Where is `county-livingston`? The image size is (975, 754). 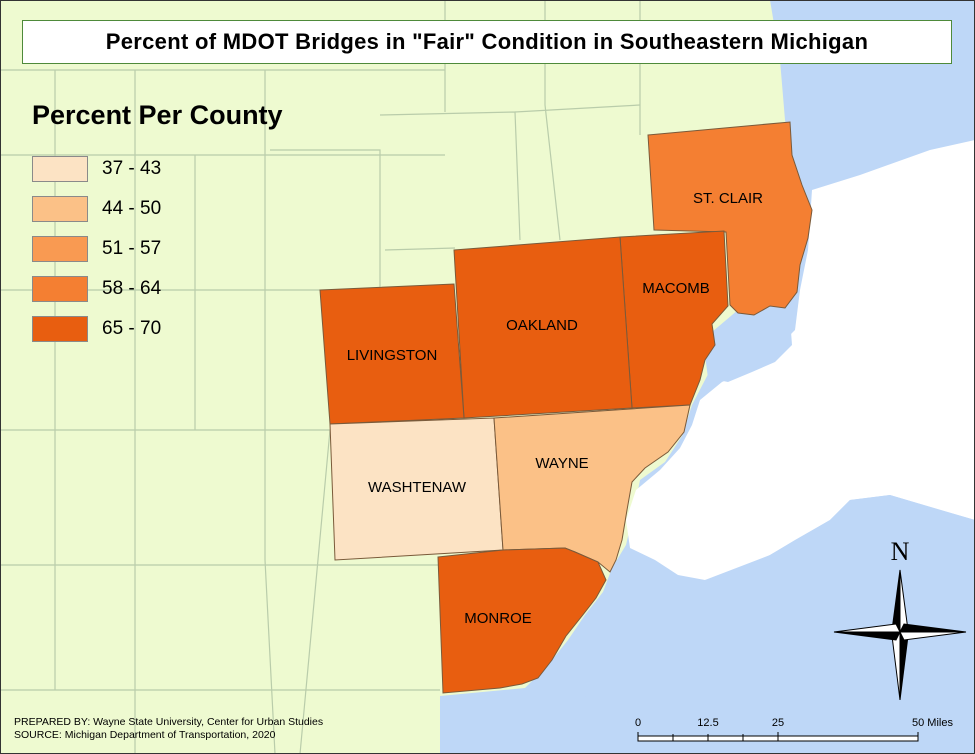 county-livingston is located at coordinates (392, 354).